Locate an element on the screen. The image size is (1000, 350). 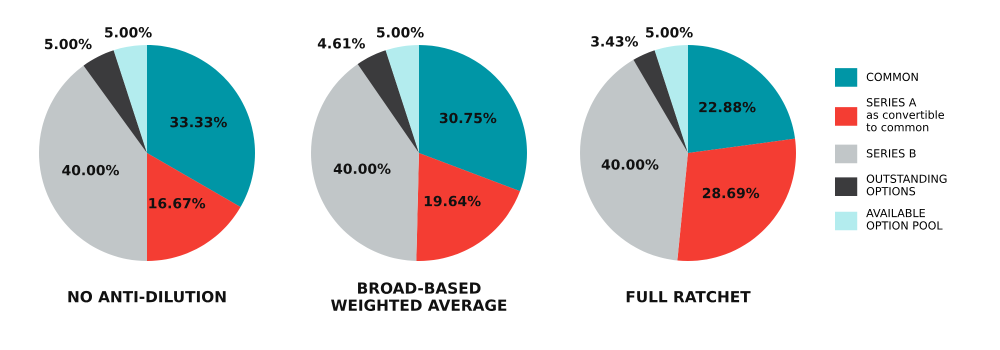
data-label: 30.75% is located at coordinates (468, 118).